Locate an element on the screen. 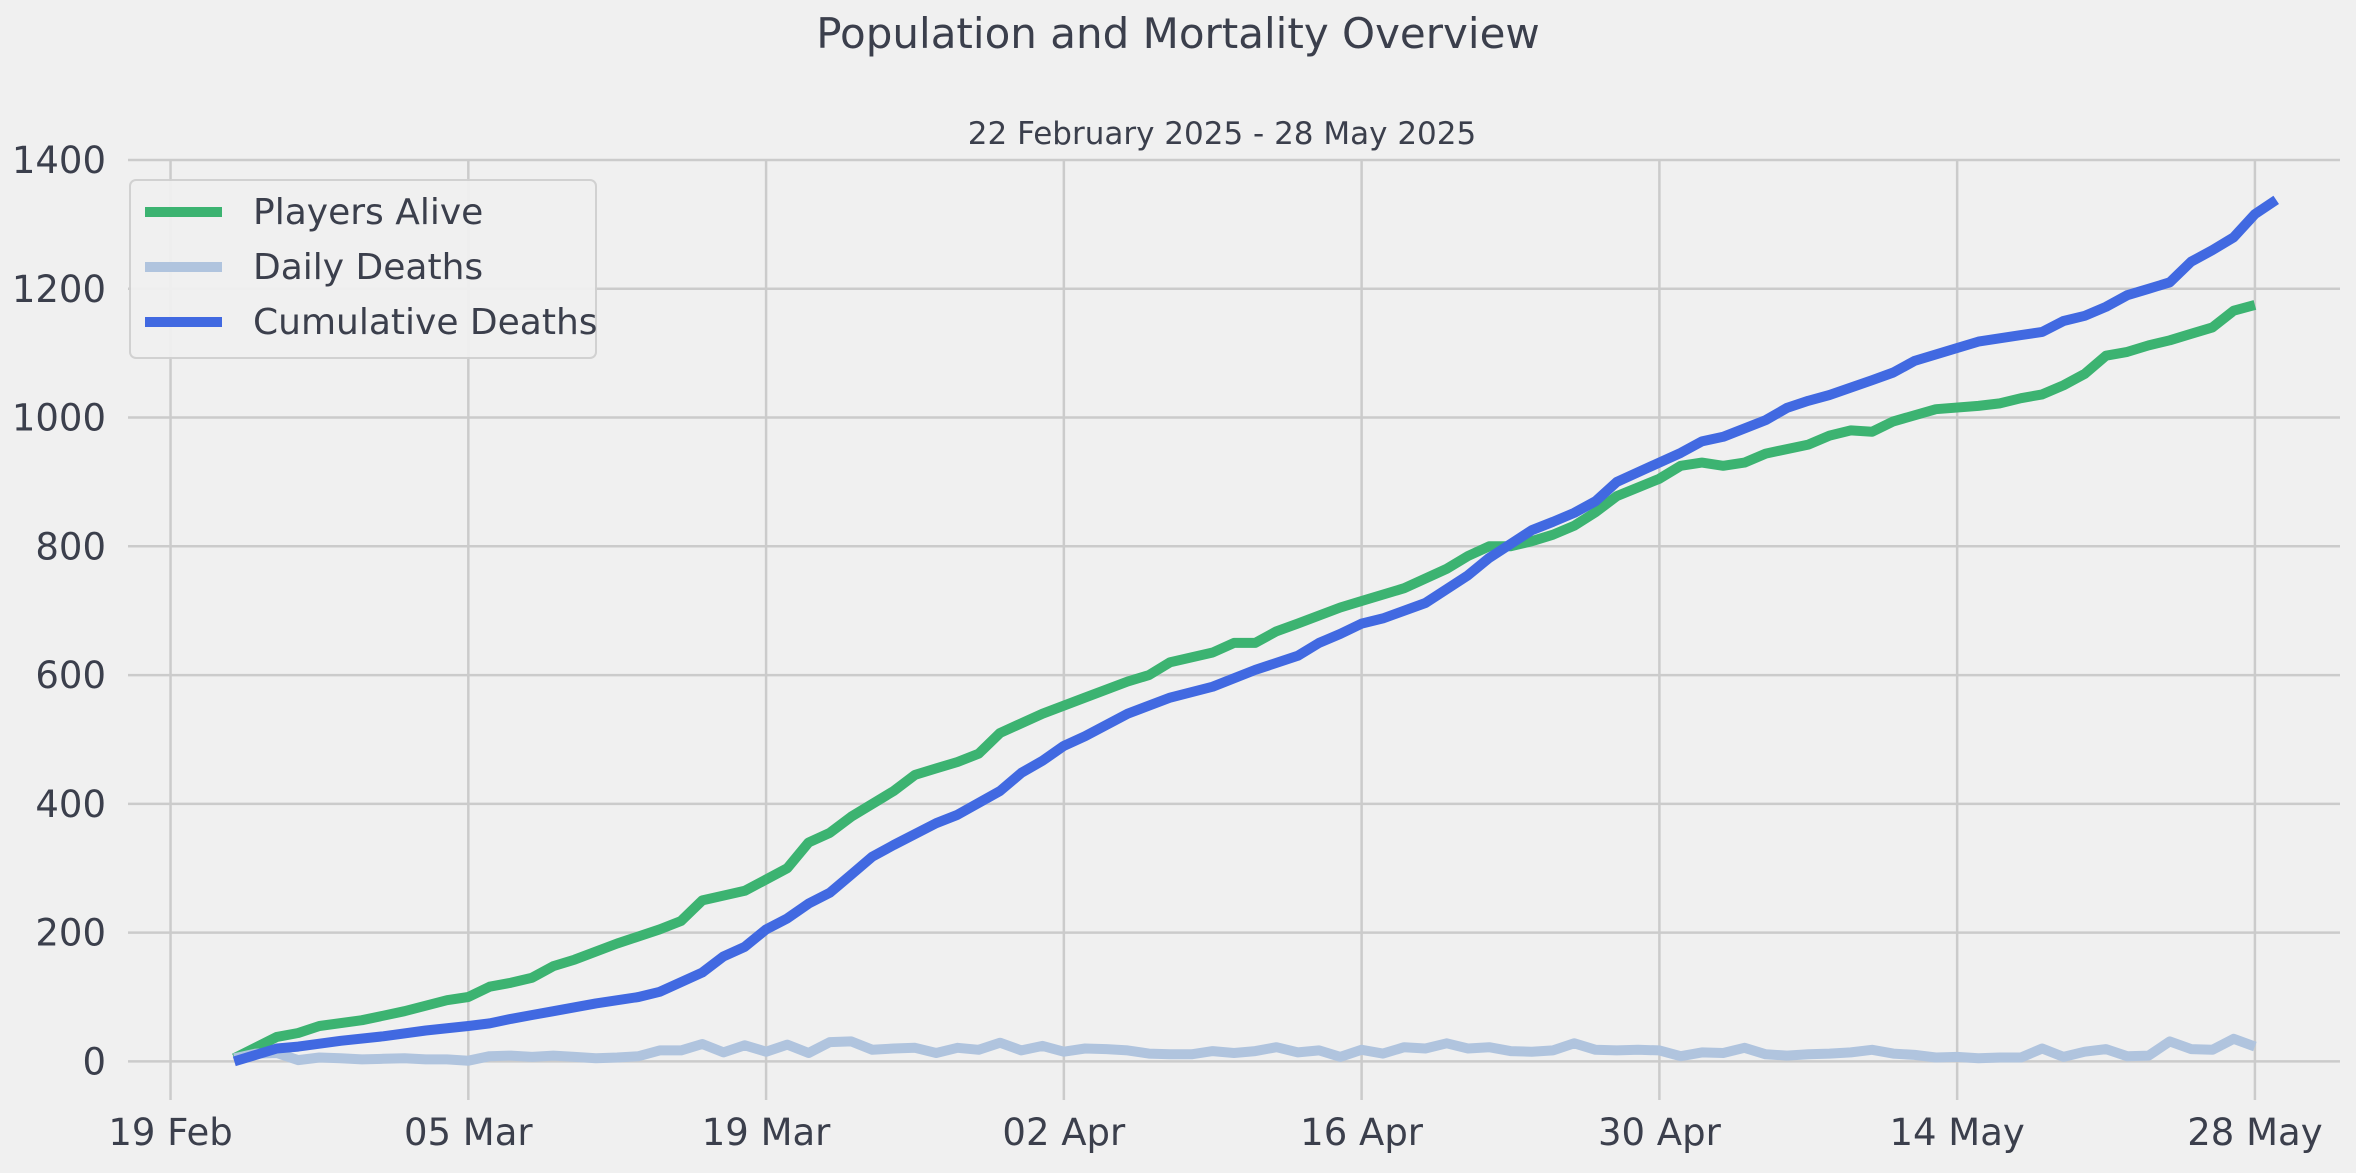  x-tick-label: 30 Apr is located at coordinates (1660, 1132).